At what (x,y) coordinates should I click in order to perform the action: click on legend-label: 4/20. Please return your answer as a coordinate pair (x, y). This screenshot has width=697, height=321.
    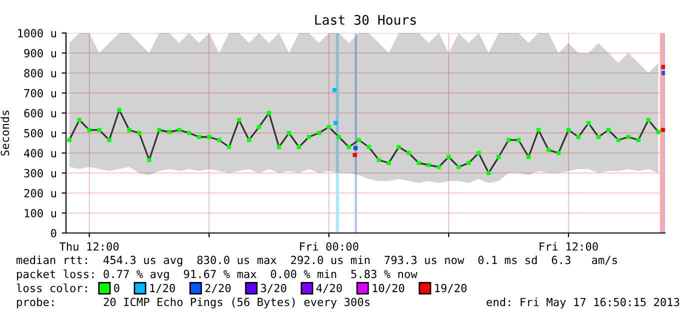
    Looking at the image, I should click on (329, 289).